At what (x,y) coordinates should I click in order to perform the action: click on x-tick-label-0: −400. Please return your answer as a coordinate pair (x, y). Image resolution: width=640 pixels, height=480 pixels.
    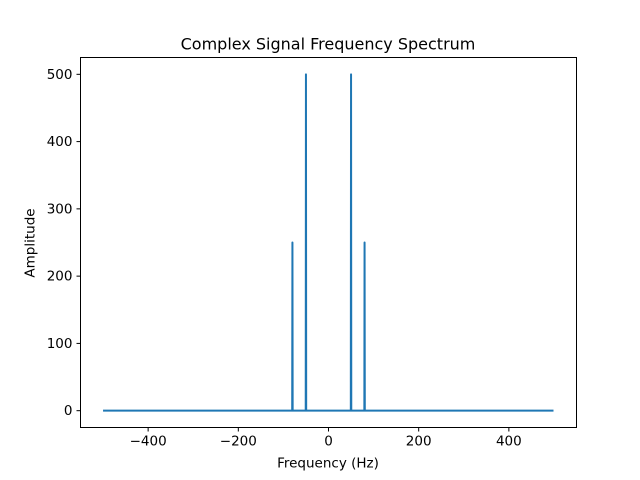
    Looking at the image, I should click on (148, 442).